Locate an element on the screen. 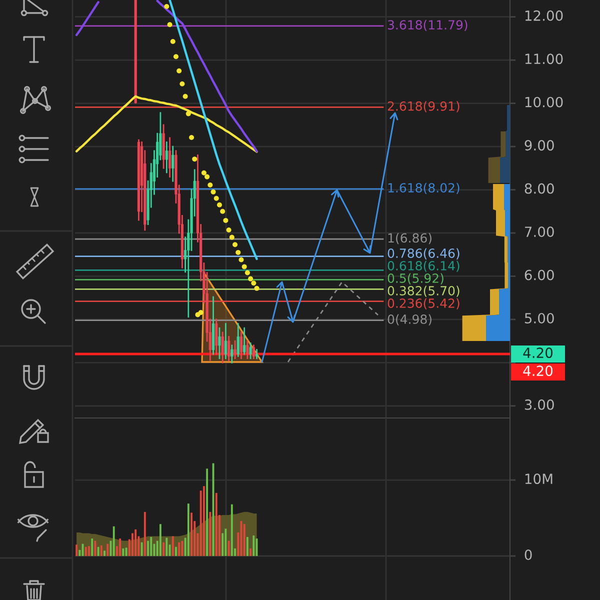 The width and height of the screenshot is (600, 600). ref-line-label: 1.618(8.02) is located at coordinates (424, 188).